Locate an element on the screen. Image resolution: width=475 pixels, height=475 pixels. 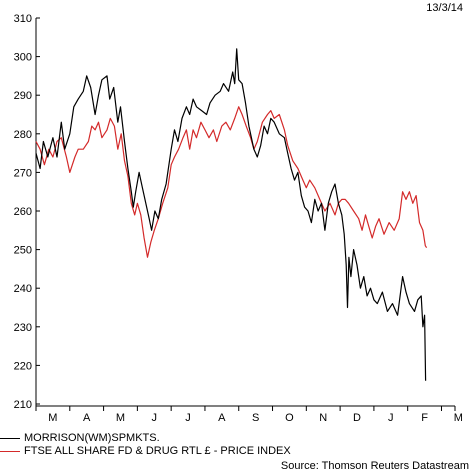
y-tick-label: 300 is located at coordinates (23, 58).